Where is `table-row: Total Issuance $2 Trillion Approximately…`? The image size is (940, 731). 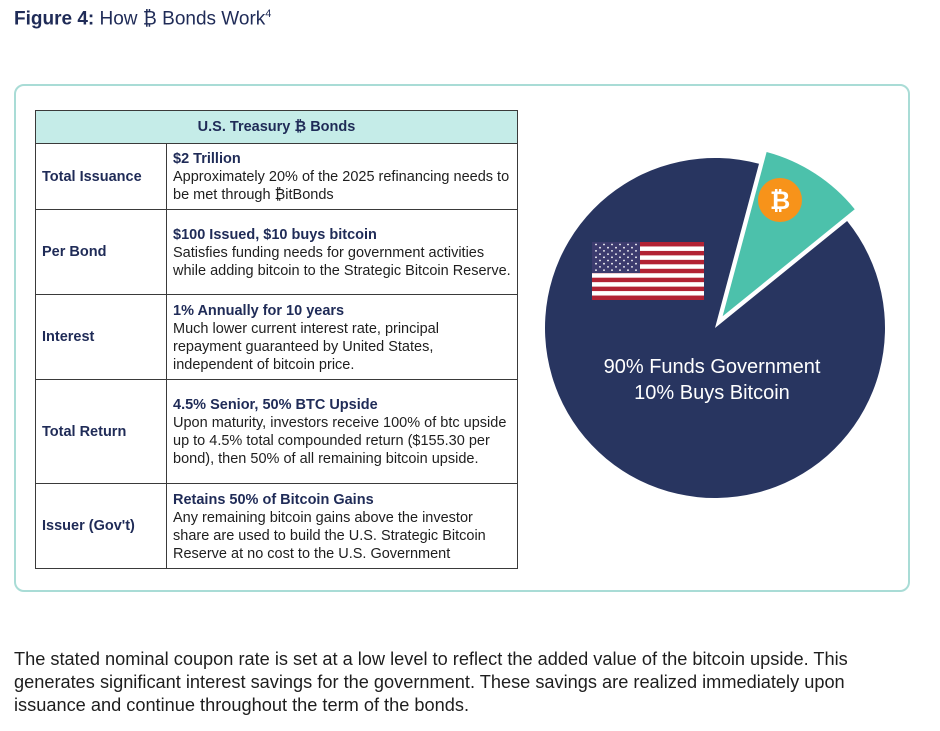 table-row: Total Issuance $2 Trillion Approximately… is located at coordinates (276, 176).